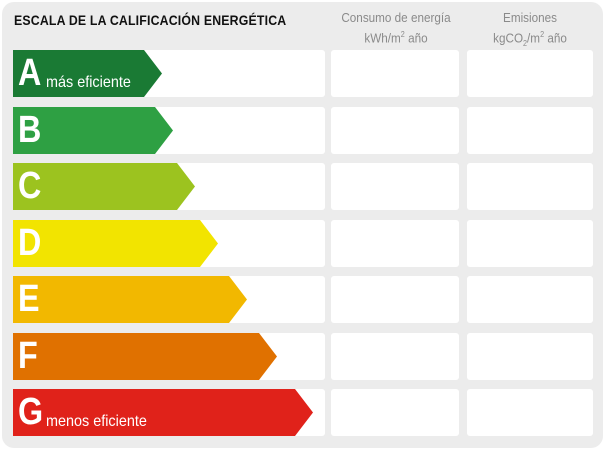 The height and width of the screenshot is (450, 605). I want to click on rating-bar-f: F, so click(145, 356).